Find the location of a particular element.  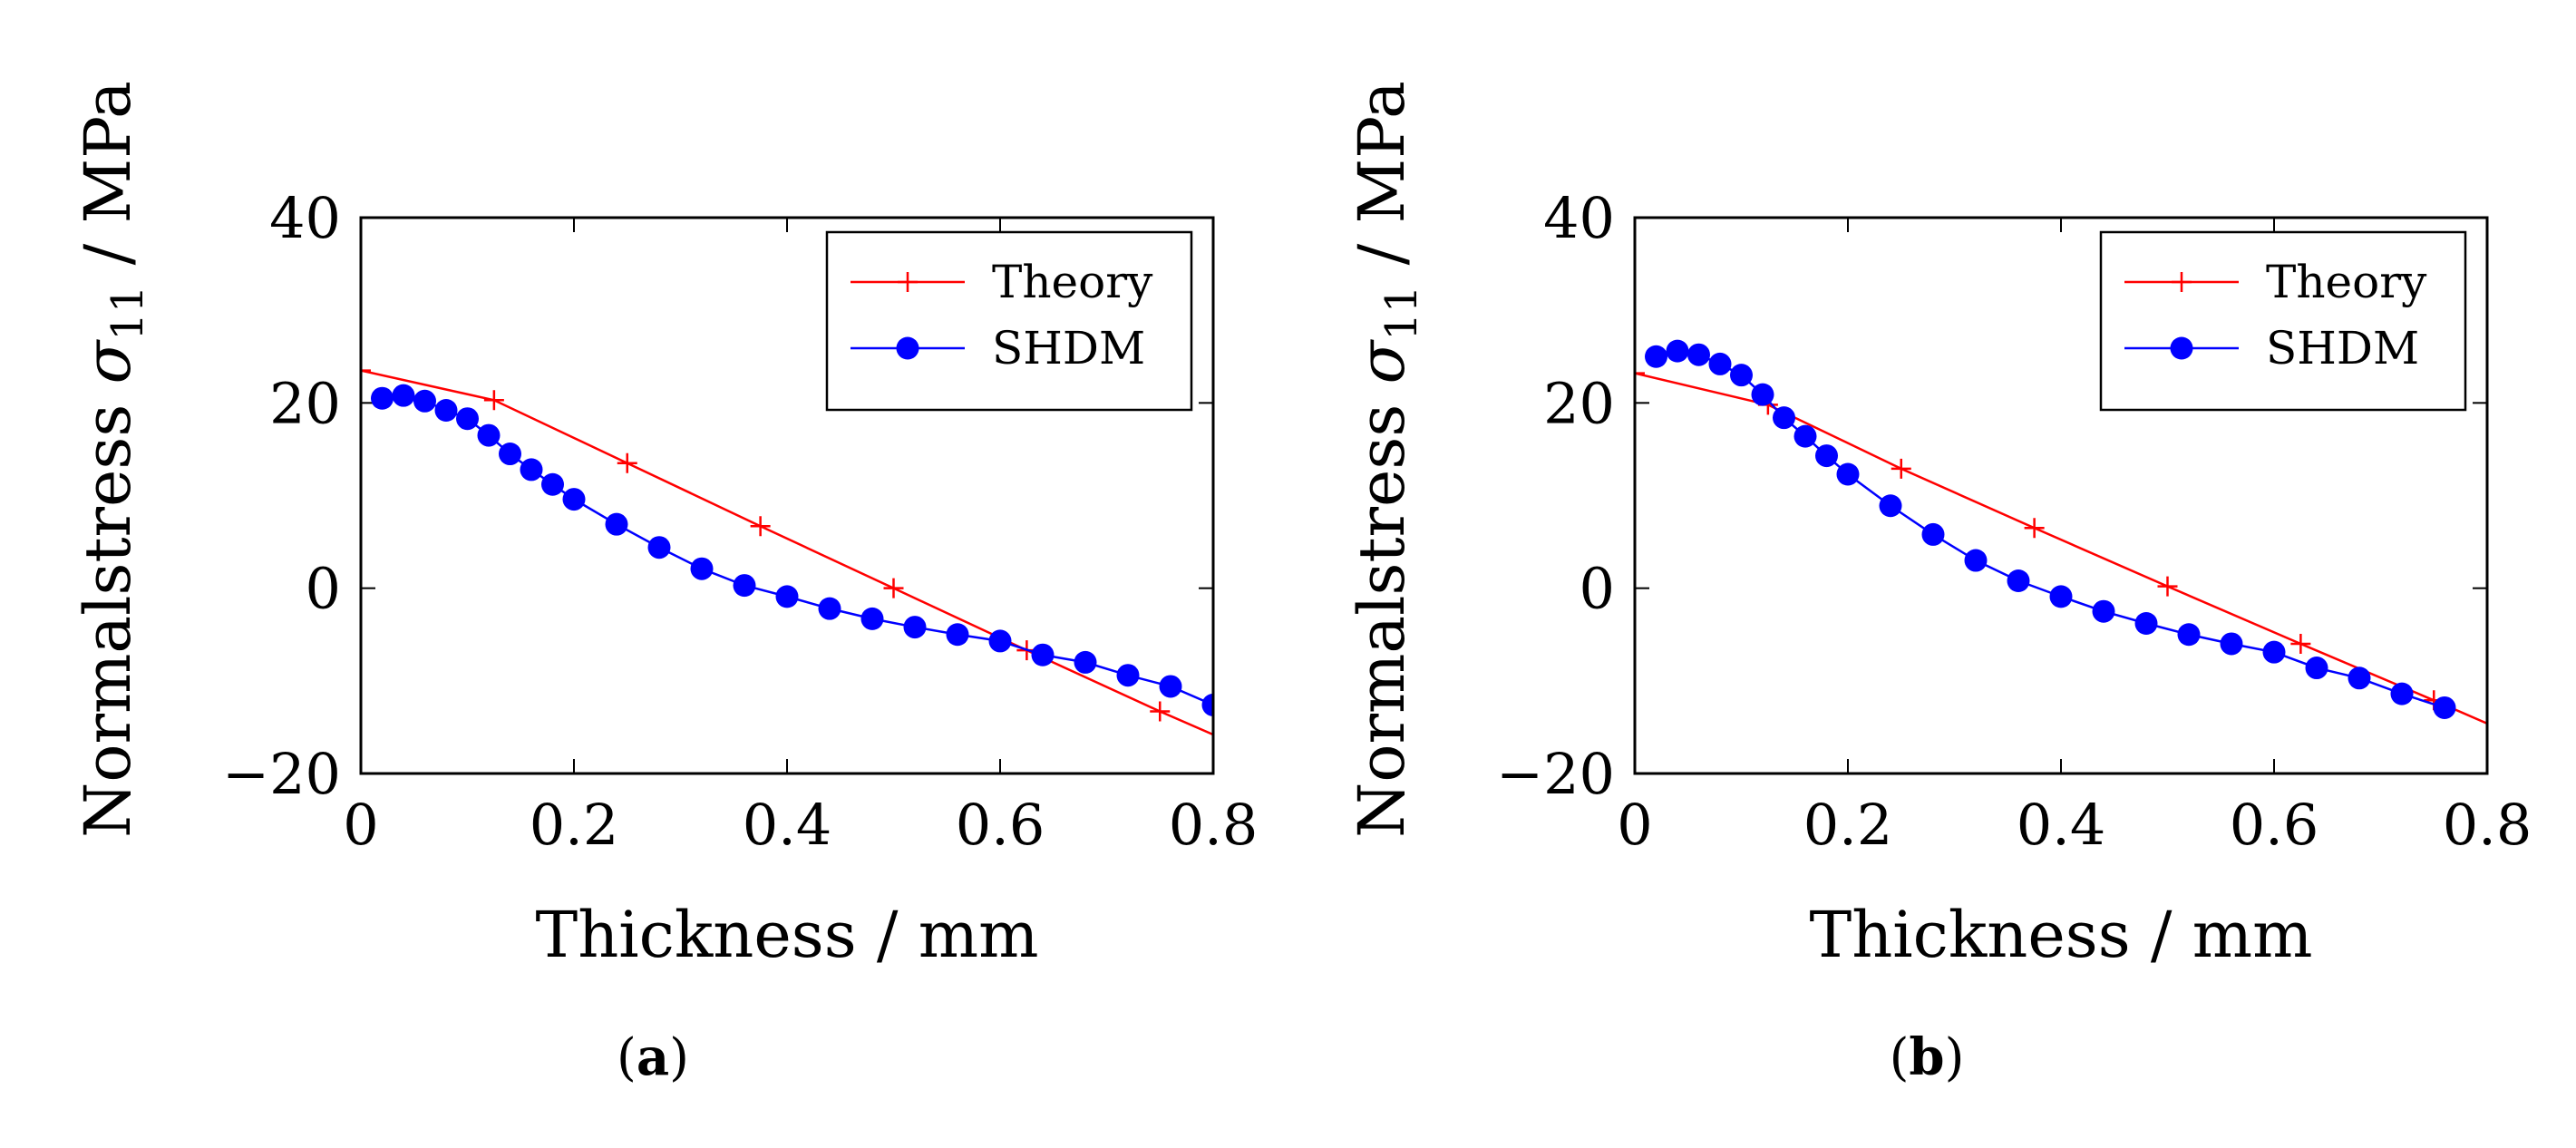

series-line-theory is located at coordinates (787, 552).